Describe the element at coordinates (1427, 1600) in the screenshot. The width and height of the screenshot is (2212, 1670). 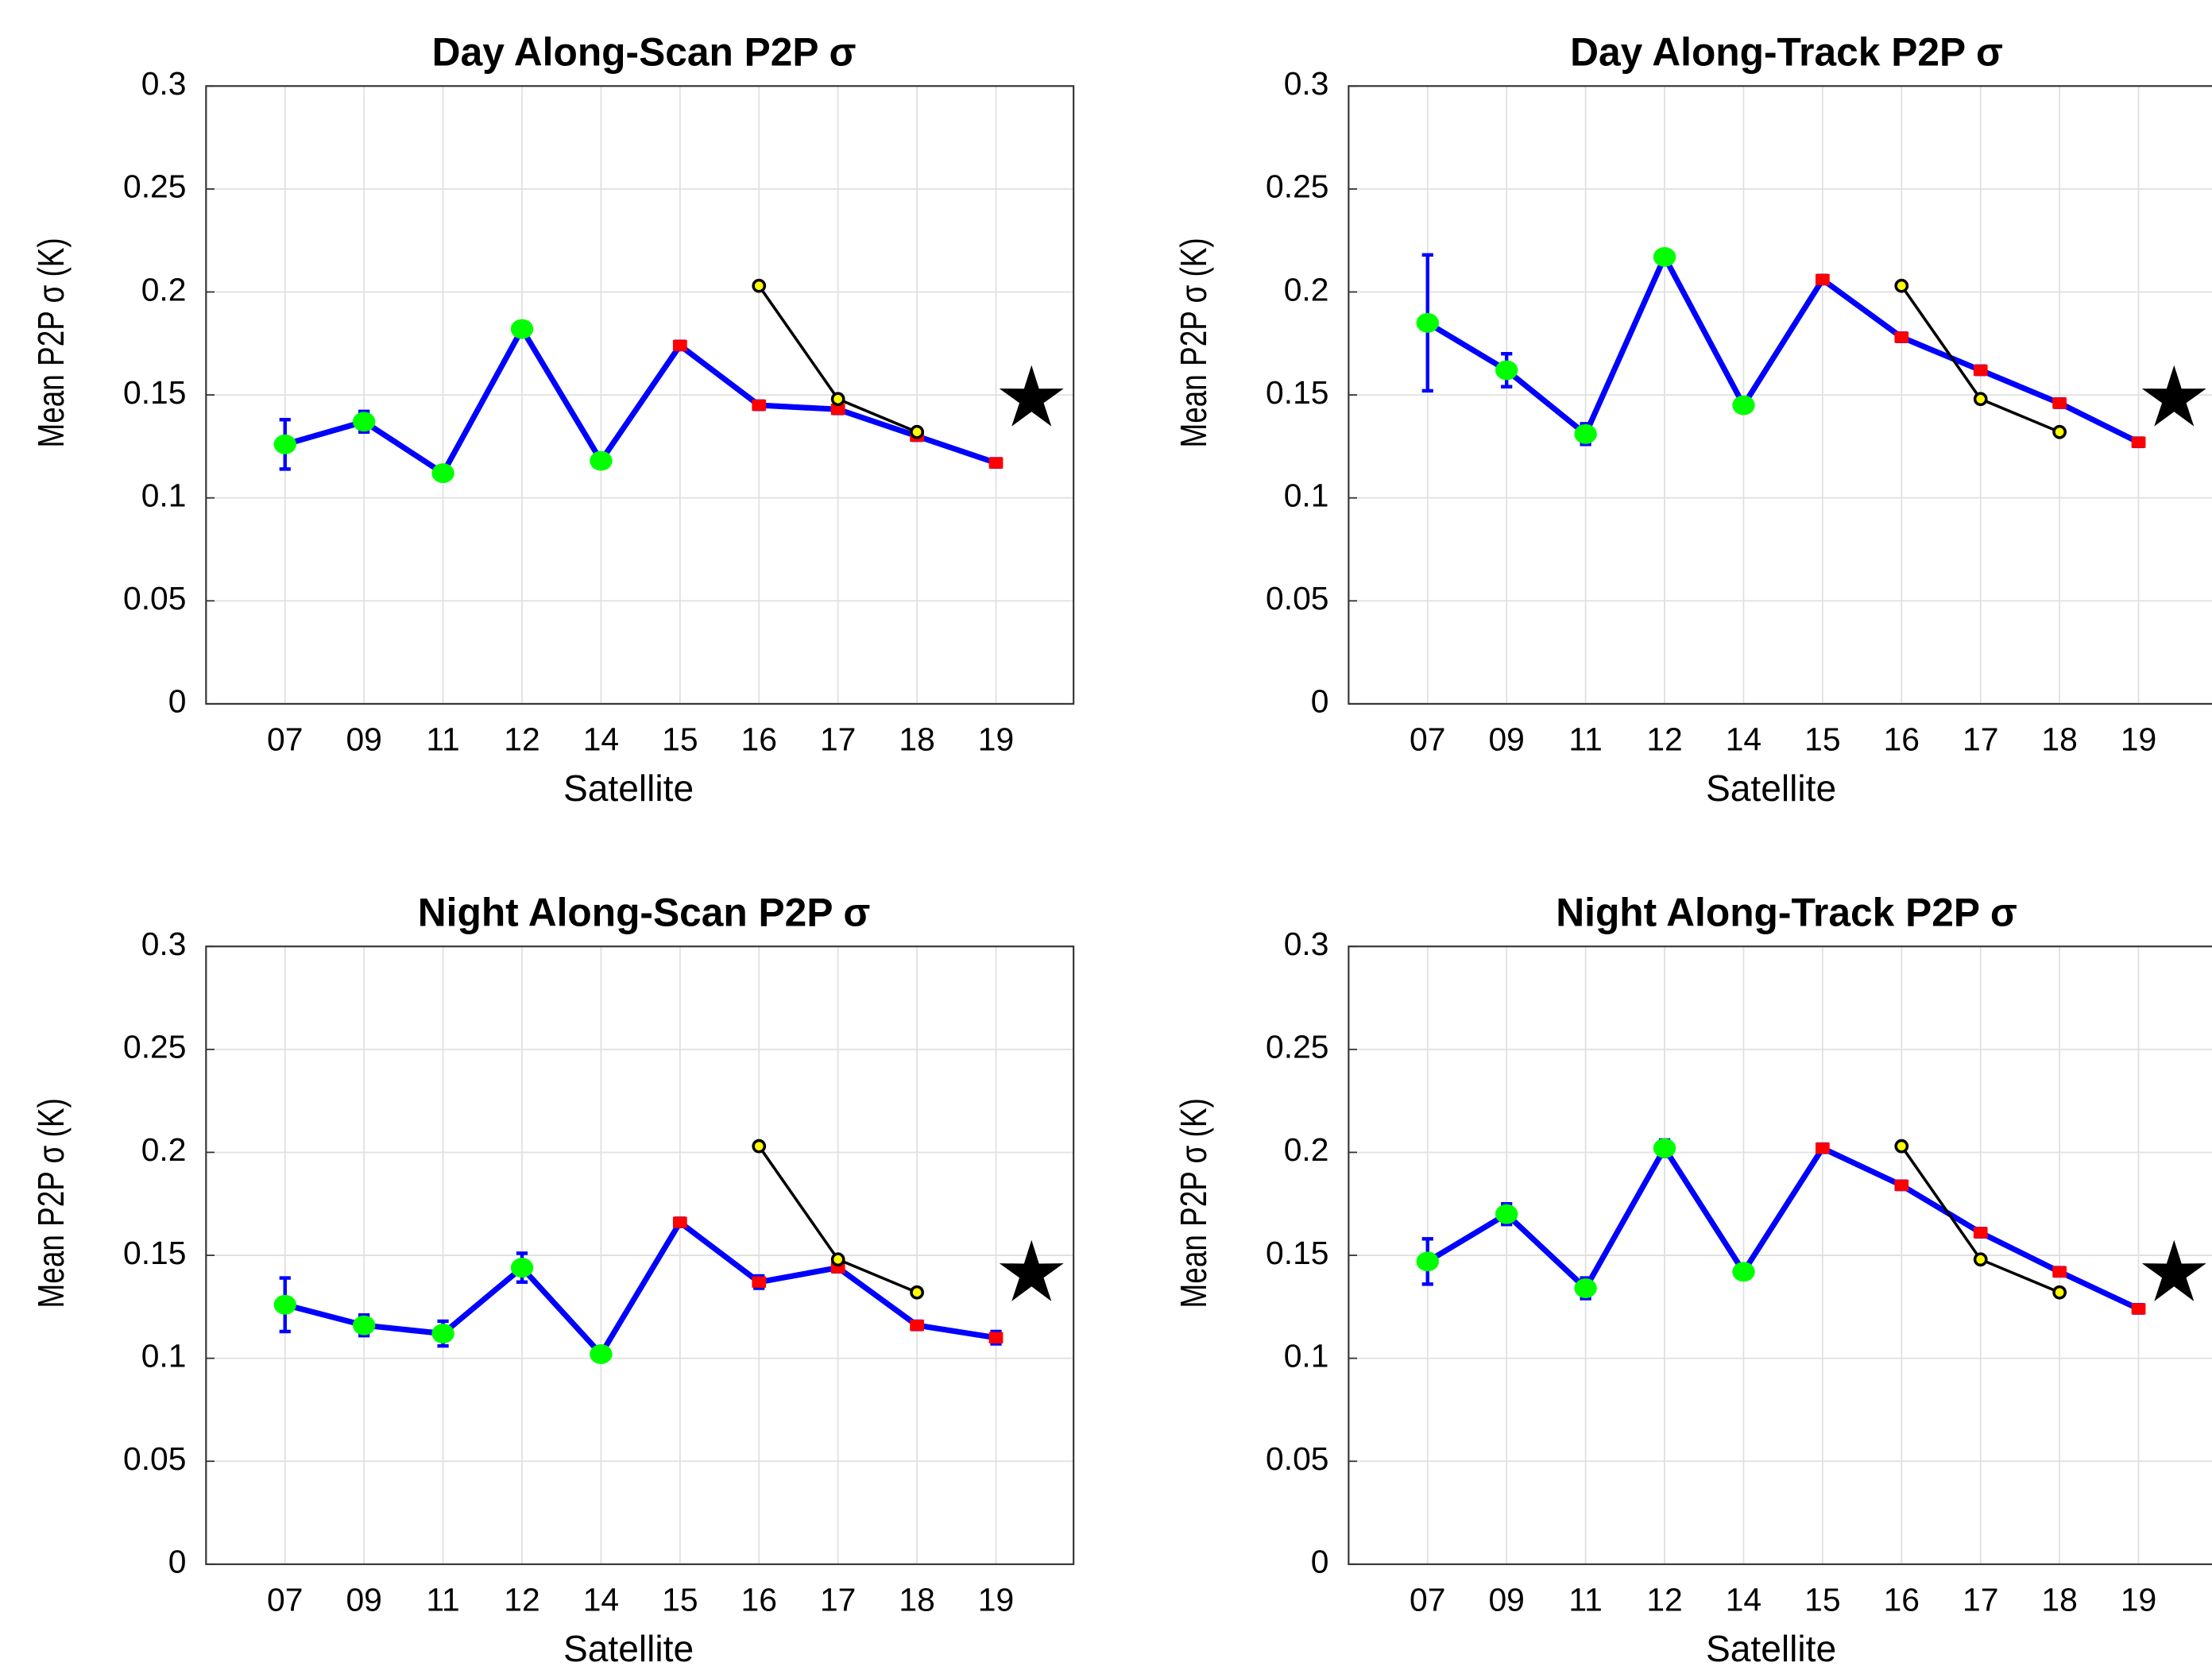
I see `x-tick-label: 07` at that location.